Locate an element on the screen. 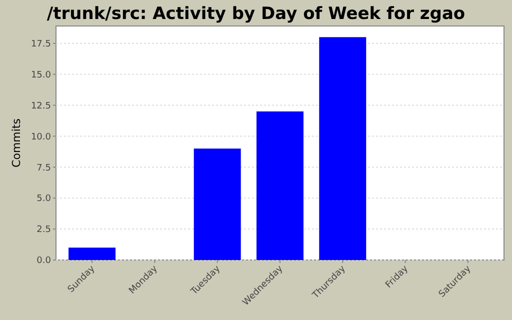 Image resolution: width=512 pixels, height=320 pixels. y-tick-label: 7.5 is located at coordinates (43, 168).